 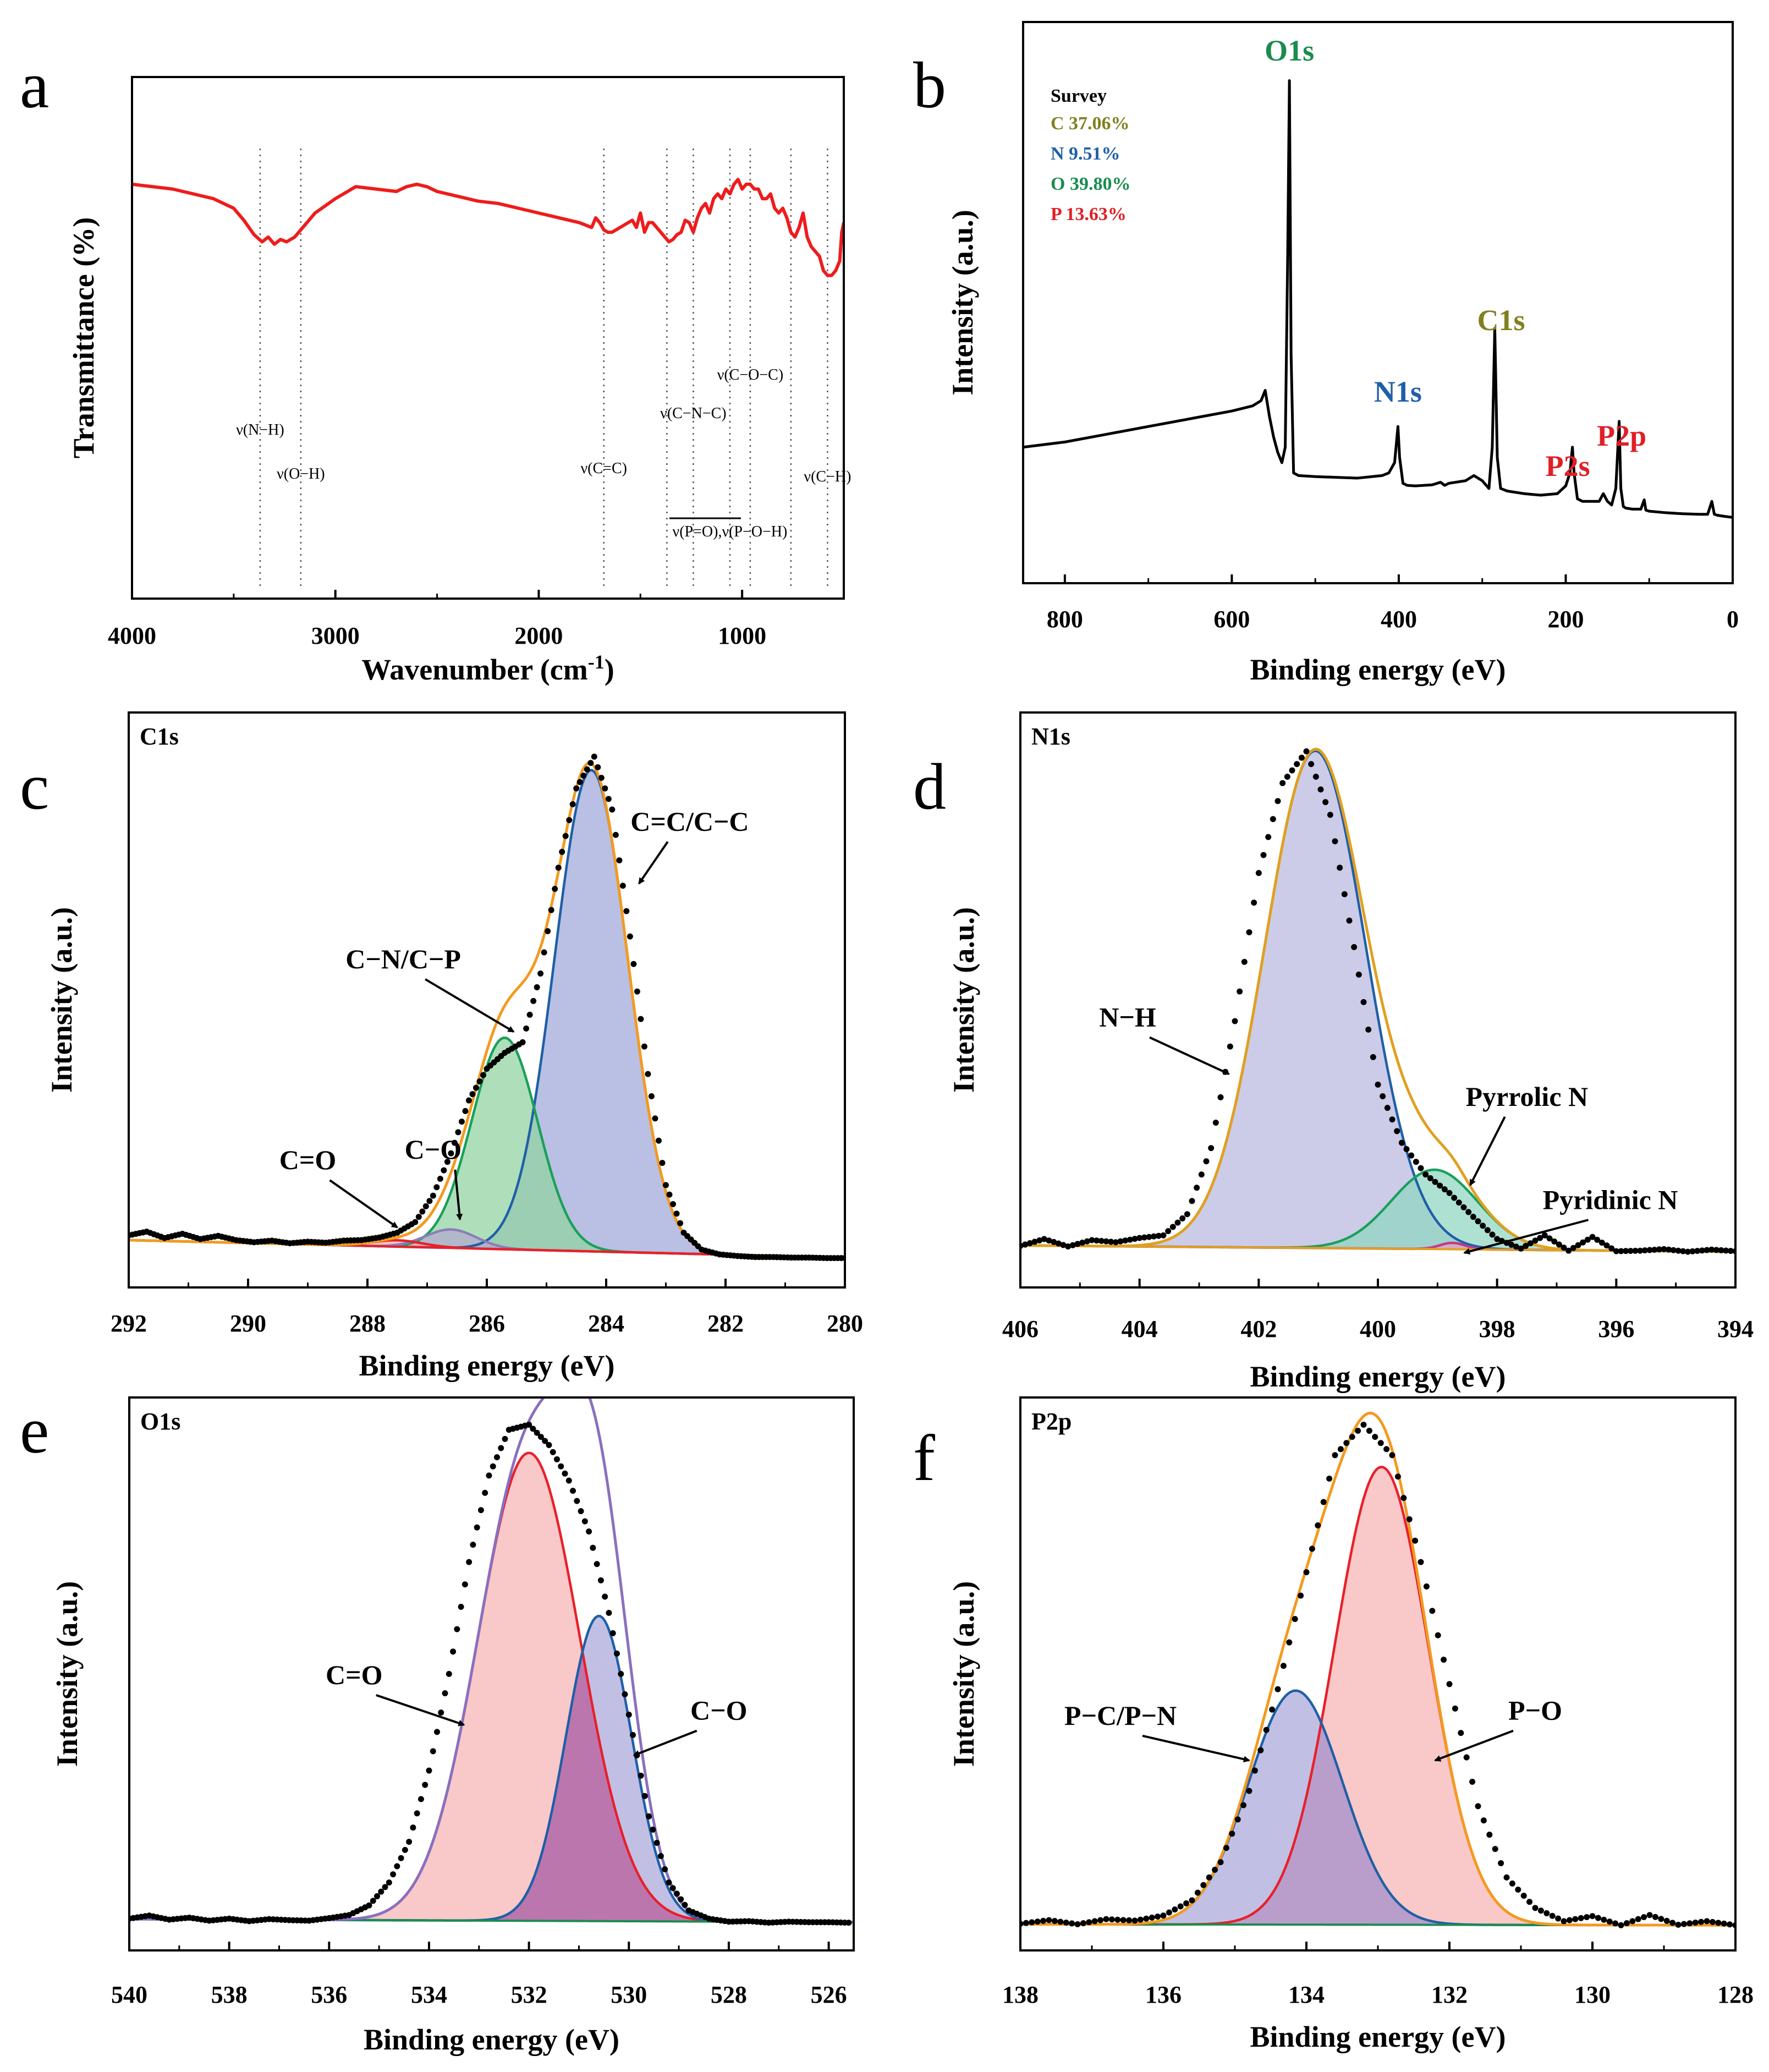 What do you see at coordinates (929, 85) in the screenshot?
I see `panel-letter: b` at bounding box center [929, 85].